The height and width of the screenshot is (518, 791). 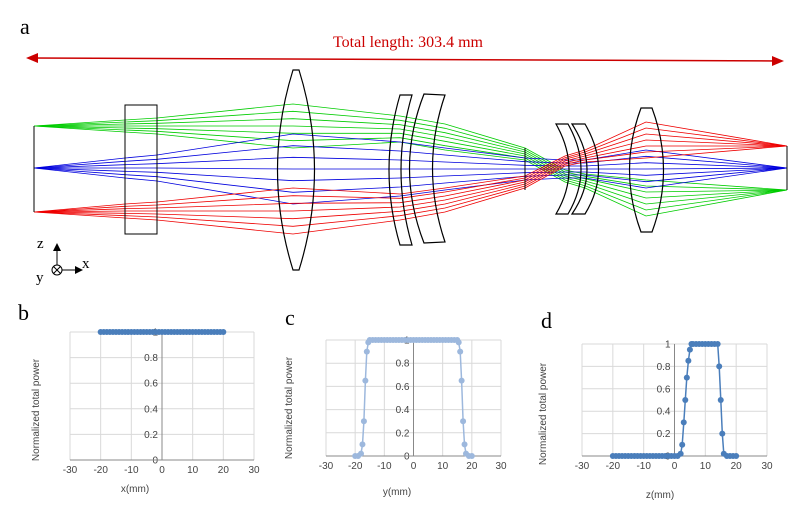 What do you see at coordinates (355, 466) in the screenshot?
I see `chart-c-xtick-label-1: -20` at bounding box center [355, 466].